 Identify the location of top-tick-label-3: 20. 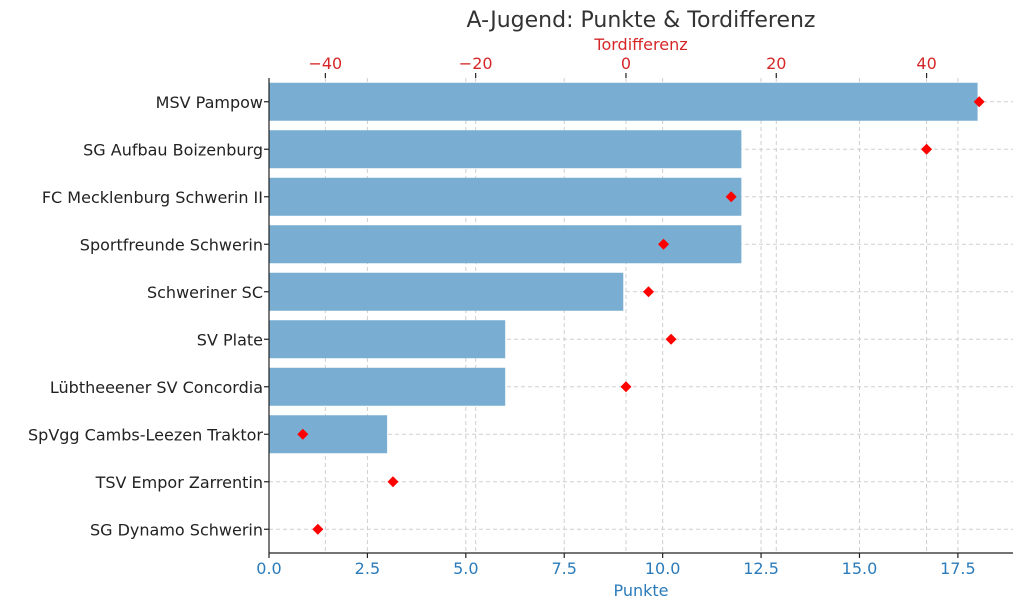
(776, 63).